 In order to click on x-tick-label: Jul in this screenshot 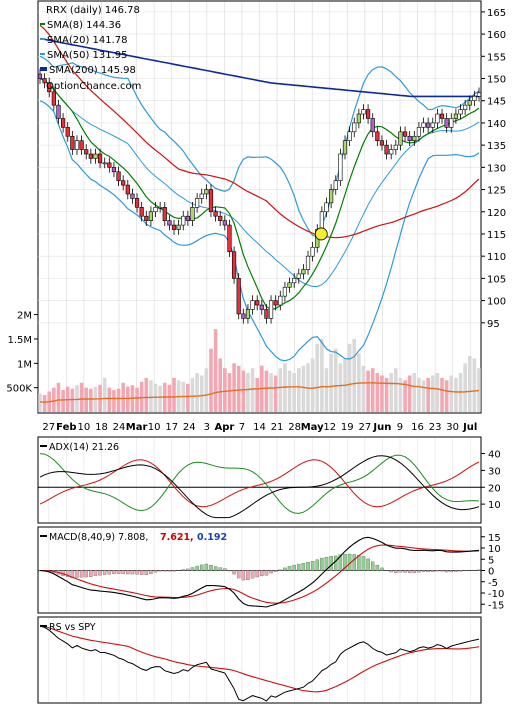, I will do `click(469, 427)`.